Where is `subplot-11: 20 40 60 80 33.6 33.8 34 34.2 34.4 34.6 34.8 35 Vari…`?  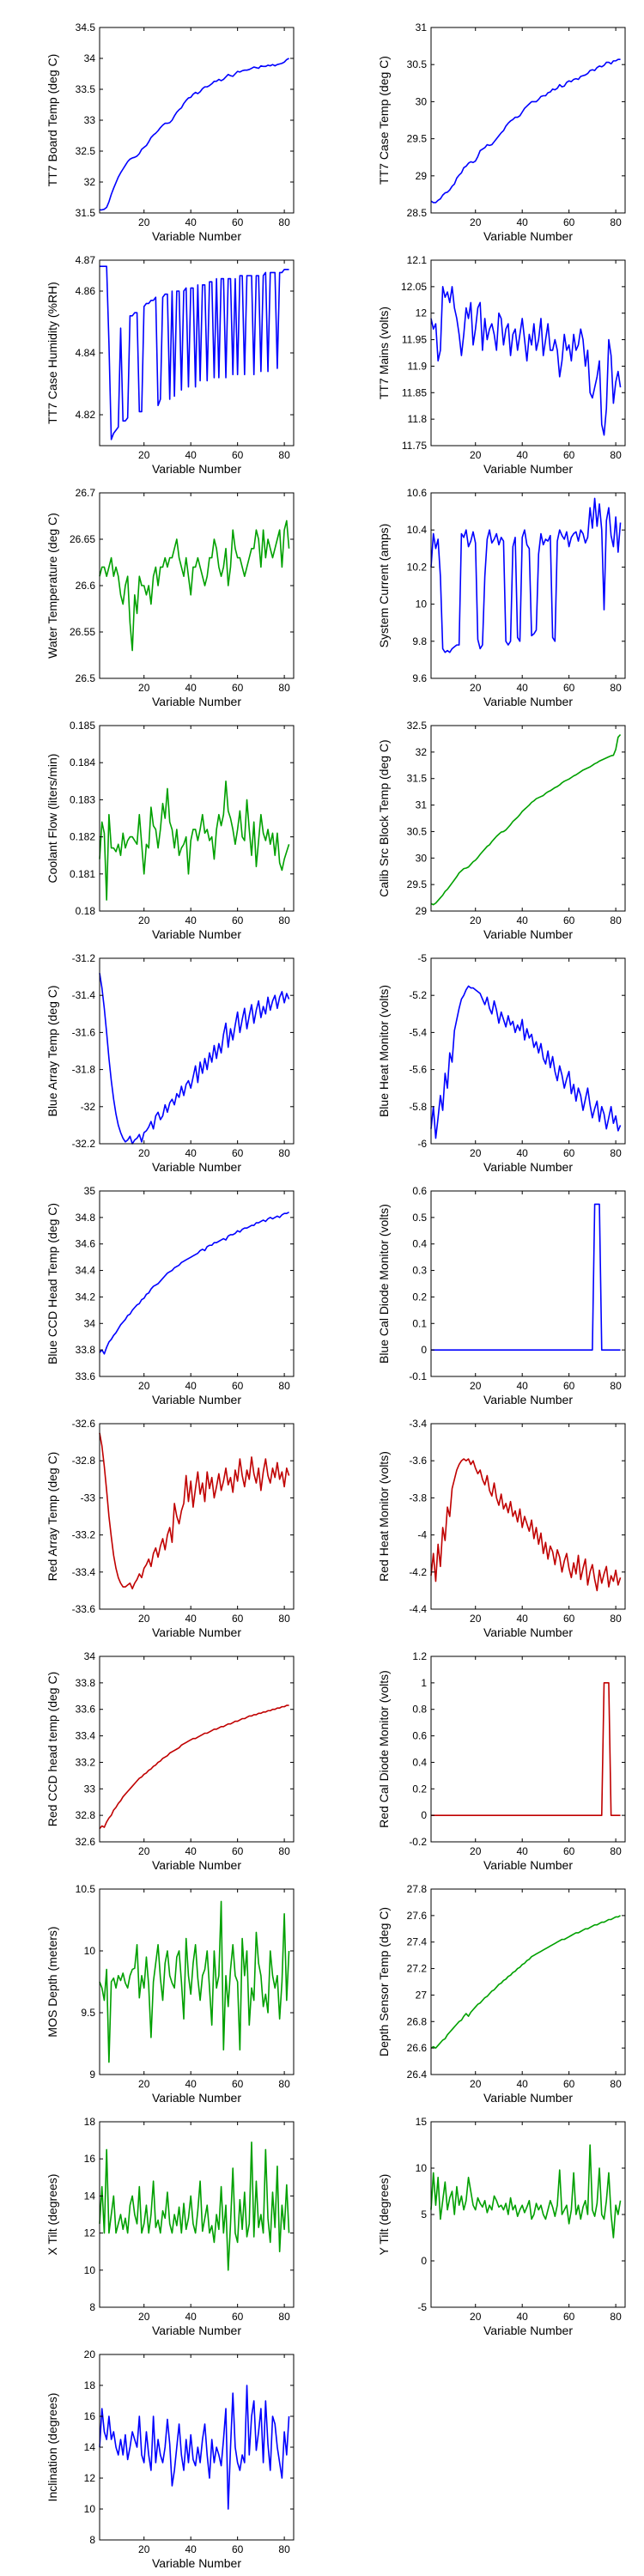
subplot-11: 20 40 60 80 33.6 33.8 34 34.2 34.4 34.6 34.8 35 Vari… is located at coordinates (170, 1295).